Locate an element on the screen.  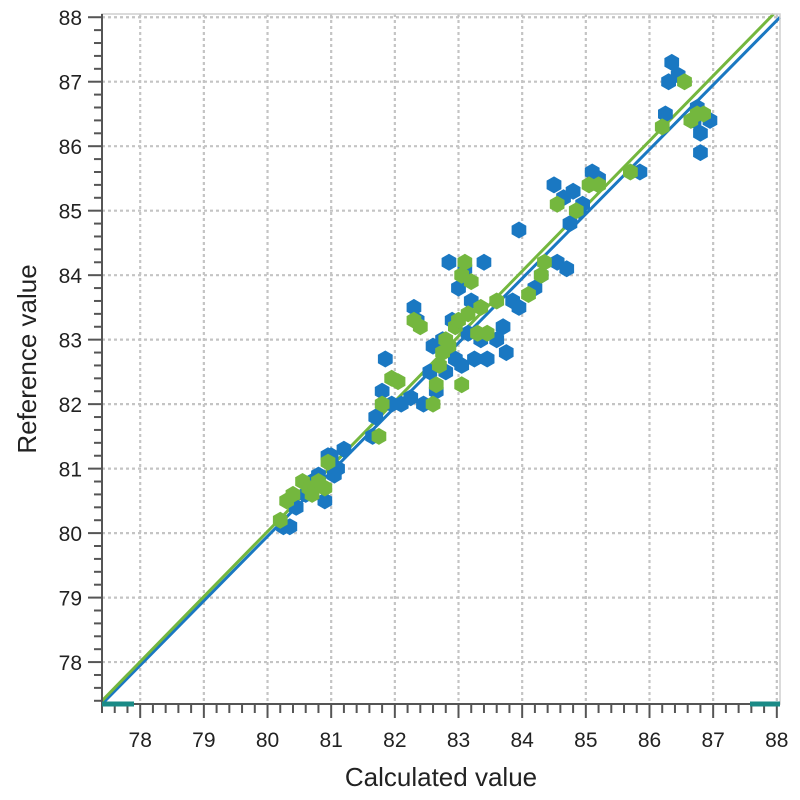
y-axis-title: Reference value is located at coordinates (27, 358).